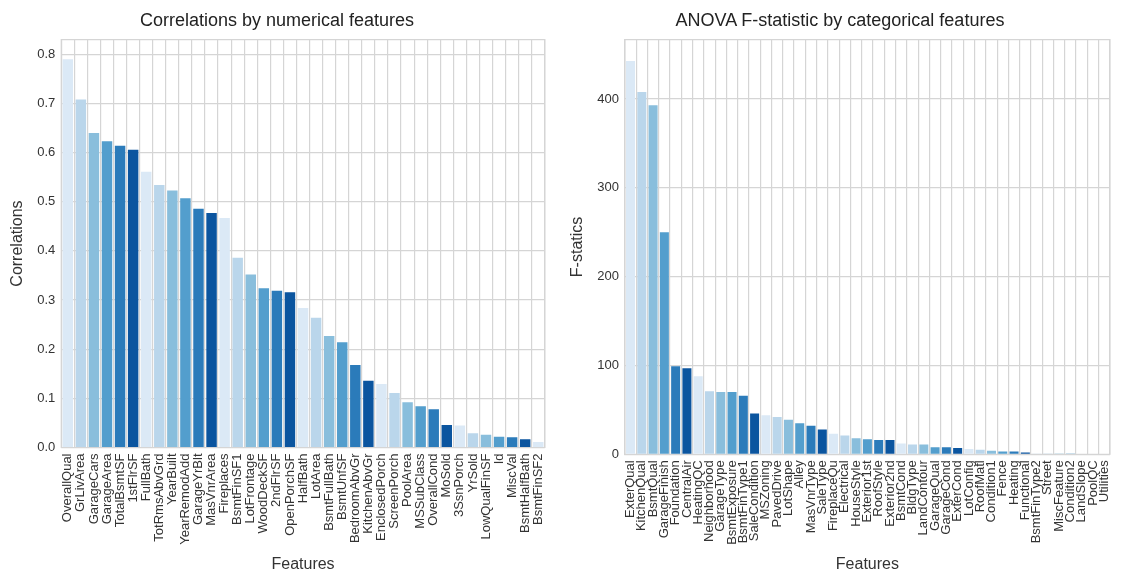 The image size is (1126, 580). Describe the element at coordinates (524, 493) in the screenshot. I see `x-tick-label: BsmtHalfBath` at that location.